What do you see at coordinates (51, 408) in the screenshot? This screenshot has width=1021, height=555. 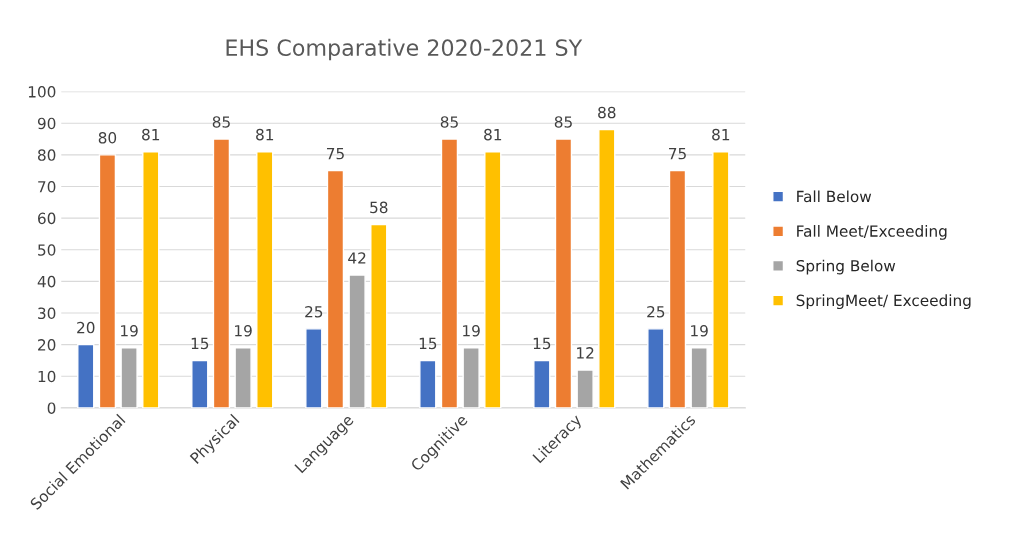 I see `y-tick-label: 0` at bounding box center [51, 408].